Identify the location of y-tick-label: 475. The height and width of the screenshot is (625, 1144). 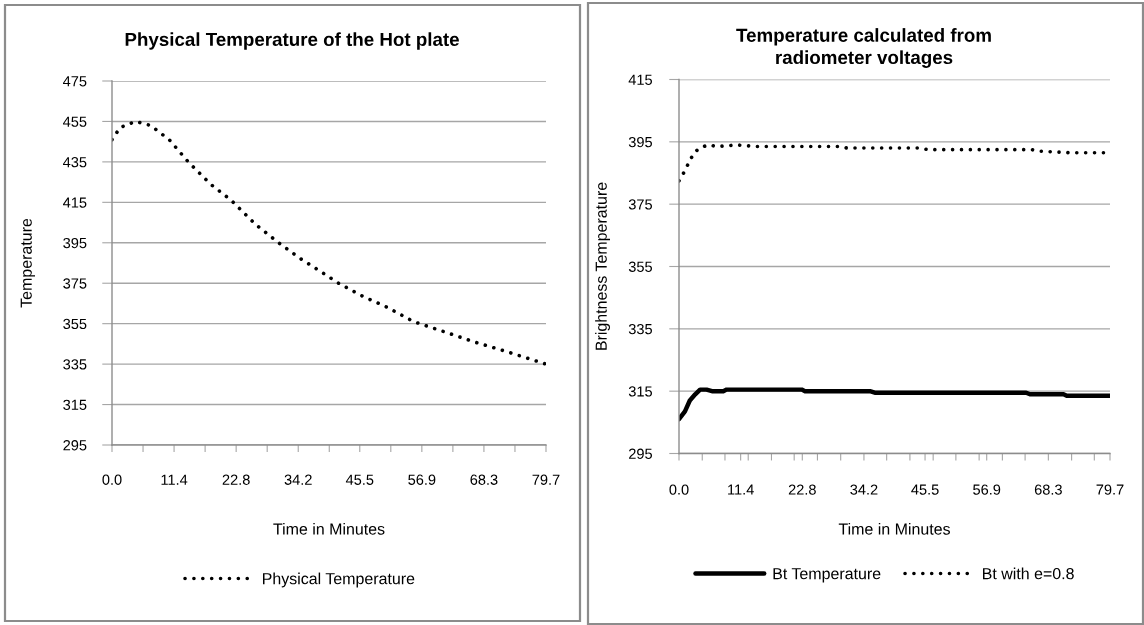
(75, 81).